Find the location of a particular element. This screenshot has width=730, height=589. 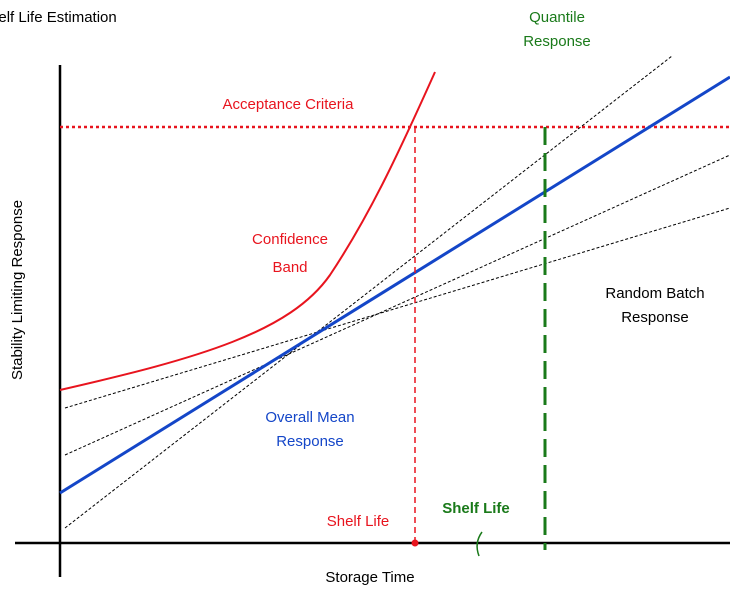

random-batch-label: Random Batch is located at coordinates (654, 293).